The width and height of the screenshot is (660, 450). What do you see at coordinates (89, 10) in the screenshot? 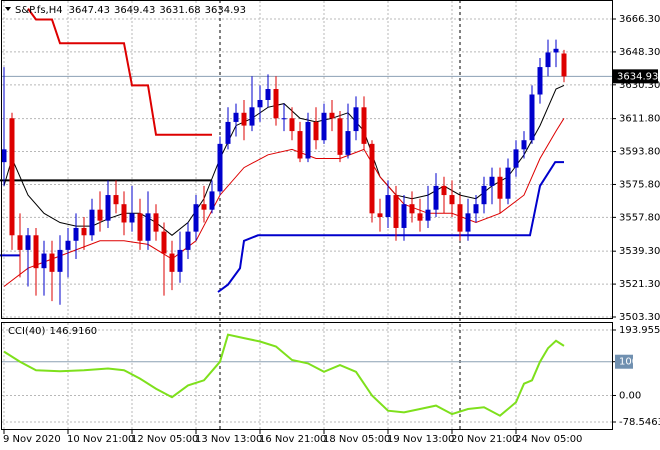
I see `ohlc-open: 3647.43` at bounding box center [89, 10].